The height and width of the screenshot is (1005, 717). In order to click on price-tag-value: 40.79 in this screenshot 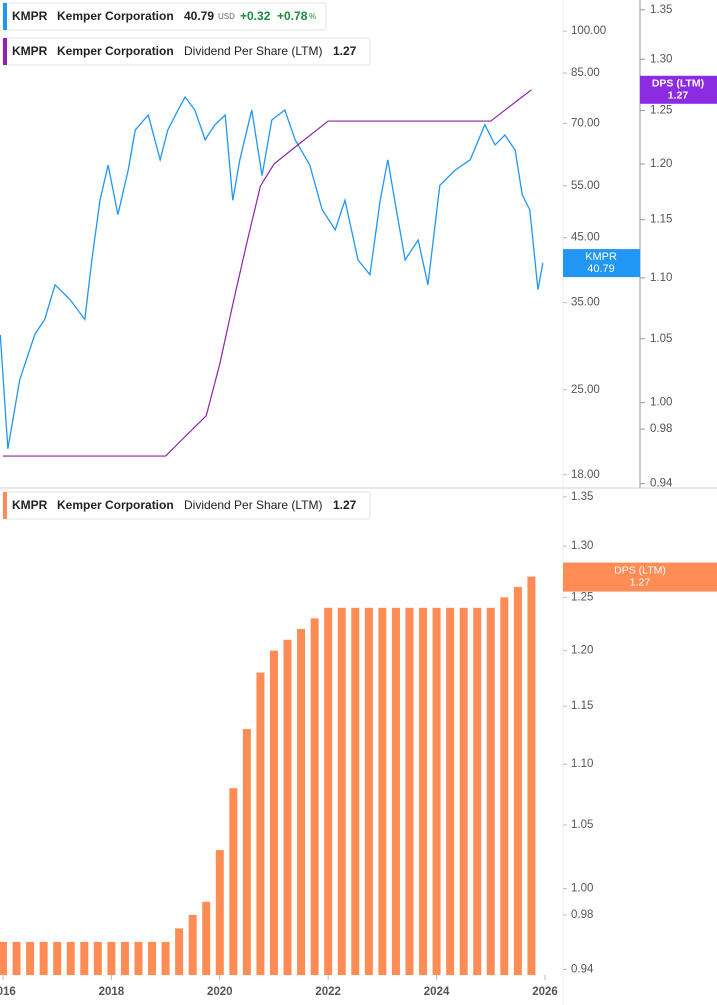, I will do `click(601, 269)`.